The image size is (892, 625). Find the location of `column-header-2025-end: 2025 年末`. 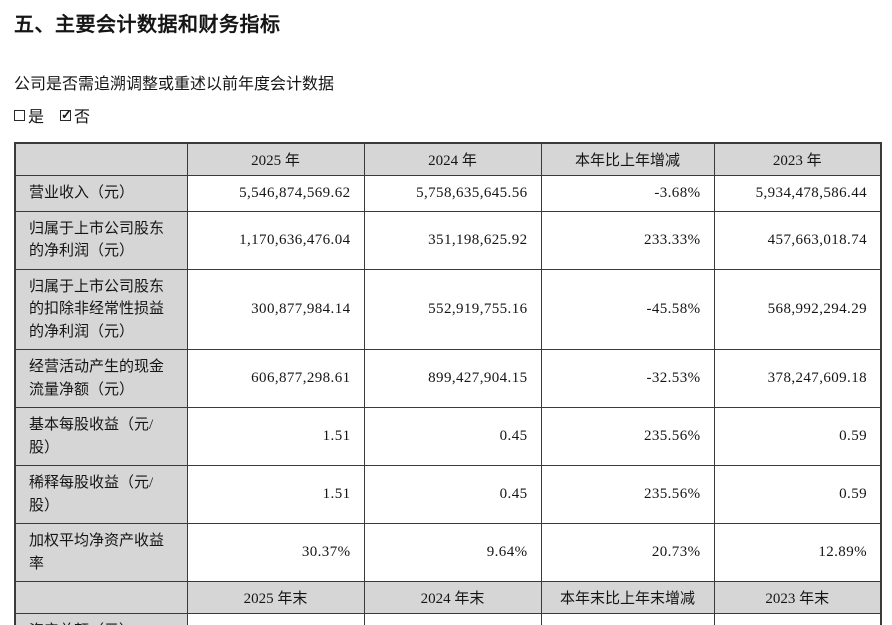

column-header-2025-end: 2025 年末 is located at coordinates (275, 597).